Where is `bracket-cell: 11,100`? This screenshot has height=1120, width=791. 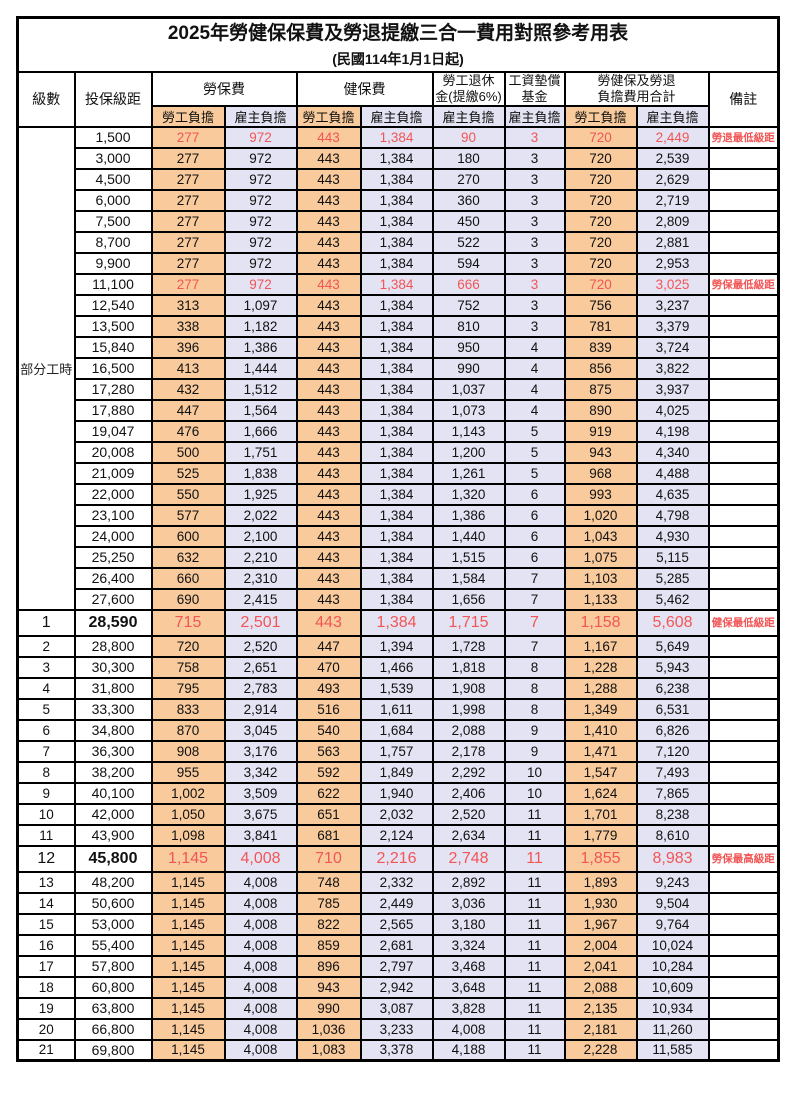
bracket-cell: 11,100 is located at coordinates (113, 284).